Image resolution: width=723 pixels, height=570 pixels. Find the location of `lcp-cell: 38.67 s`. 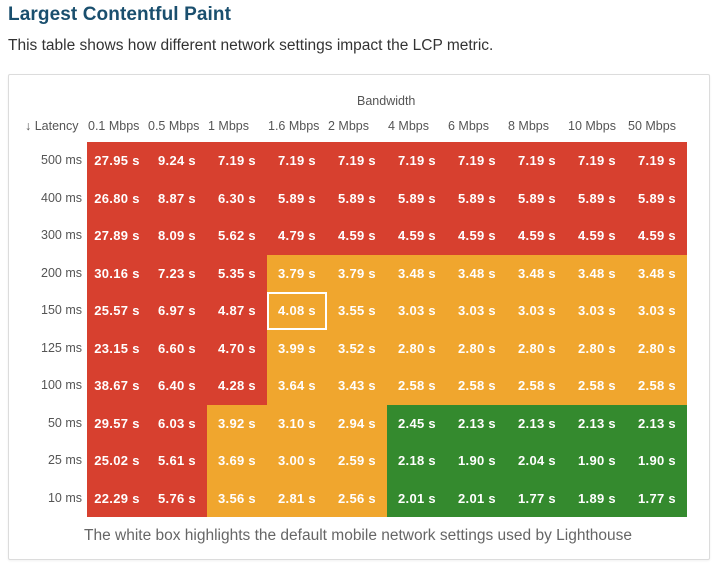

lcp-cell: 38.67 s is located at coordinates (117, 386).